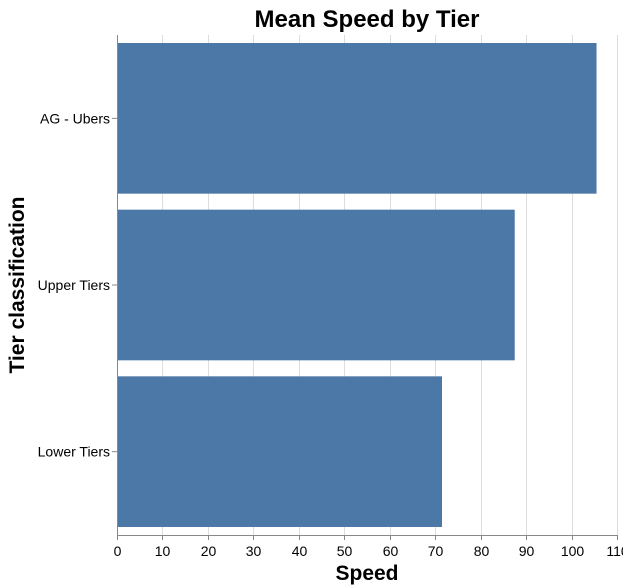 The width and height of the screenshot is (623, 587). Describe the element at coordinates (74, 452) in the screenshot. I see `y-tick-label: Lower Tiers` at that location.